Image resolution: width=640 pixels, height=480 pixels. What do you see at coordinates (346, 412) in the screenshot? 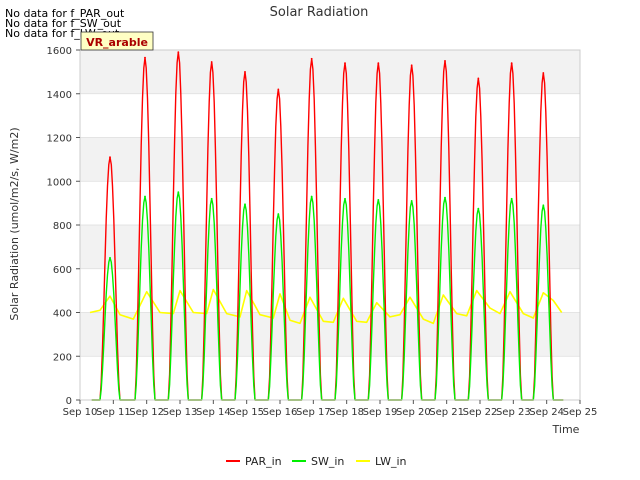
I see `x-tick-label-18: Sep 18` at bounding box center [346, 412].